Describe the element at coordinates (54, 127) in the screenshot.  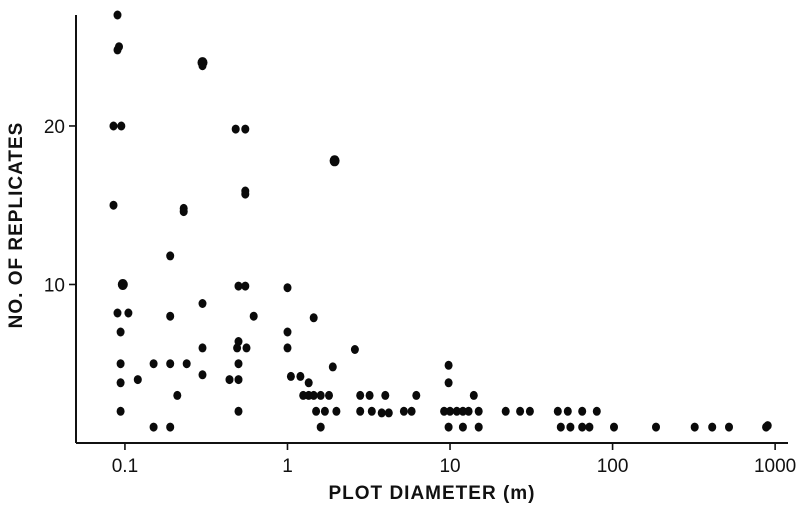
I see `y-tick-label: 20` at that location.